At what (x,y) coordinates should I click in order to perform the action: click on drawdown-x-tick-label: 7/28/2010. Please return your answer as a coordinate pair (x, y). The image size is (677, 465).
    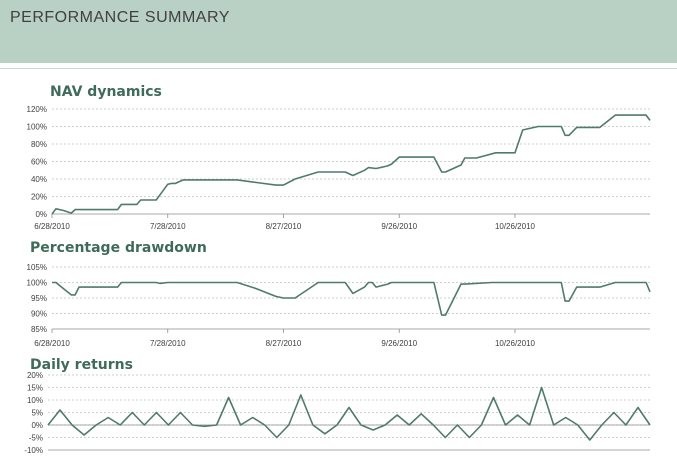
    Looking at the image, I should click on (168, 343).